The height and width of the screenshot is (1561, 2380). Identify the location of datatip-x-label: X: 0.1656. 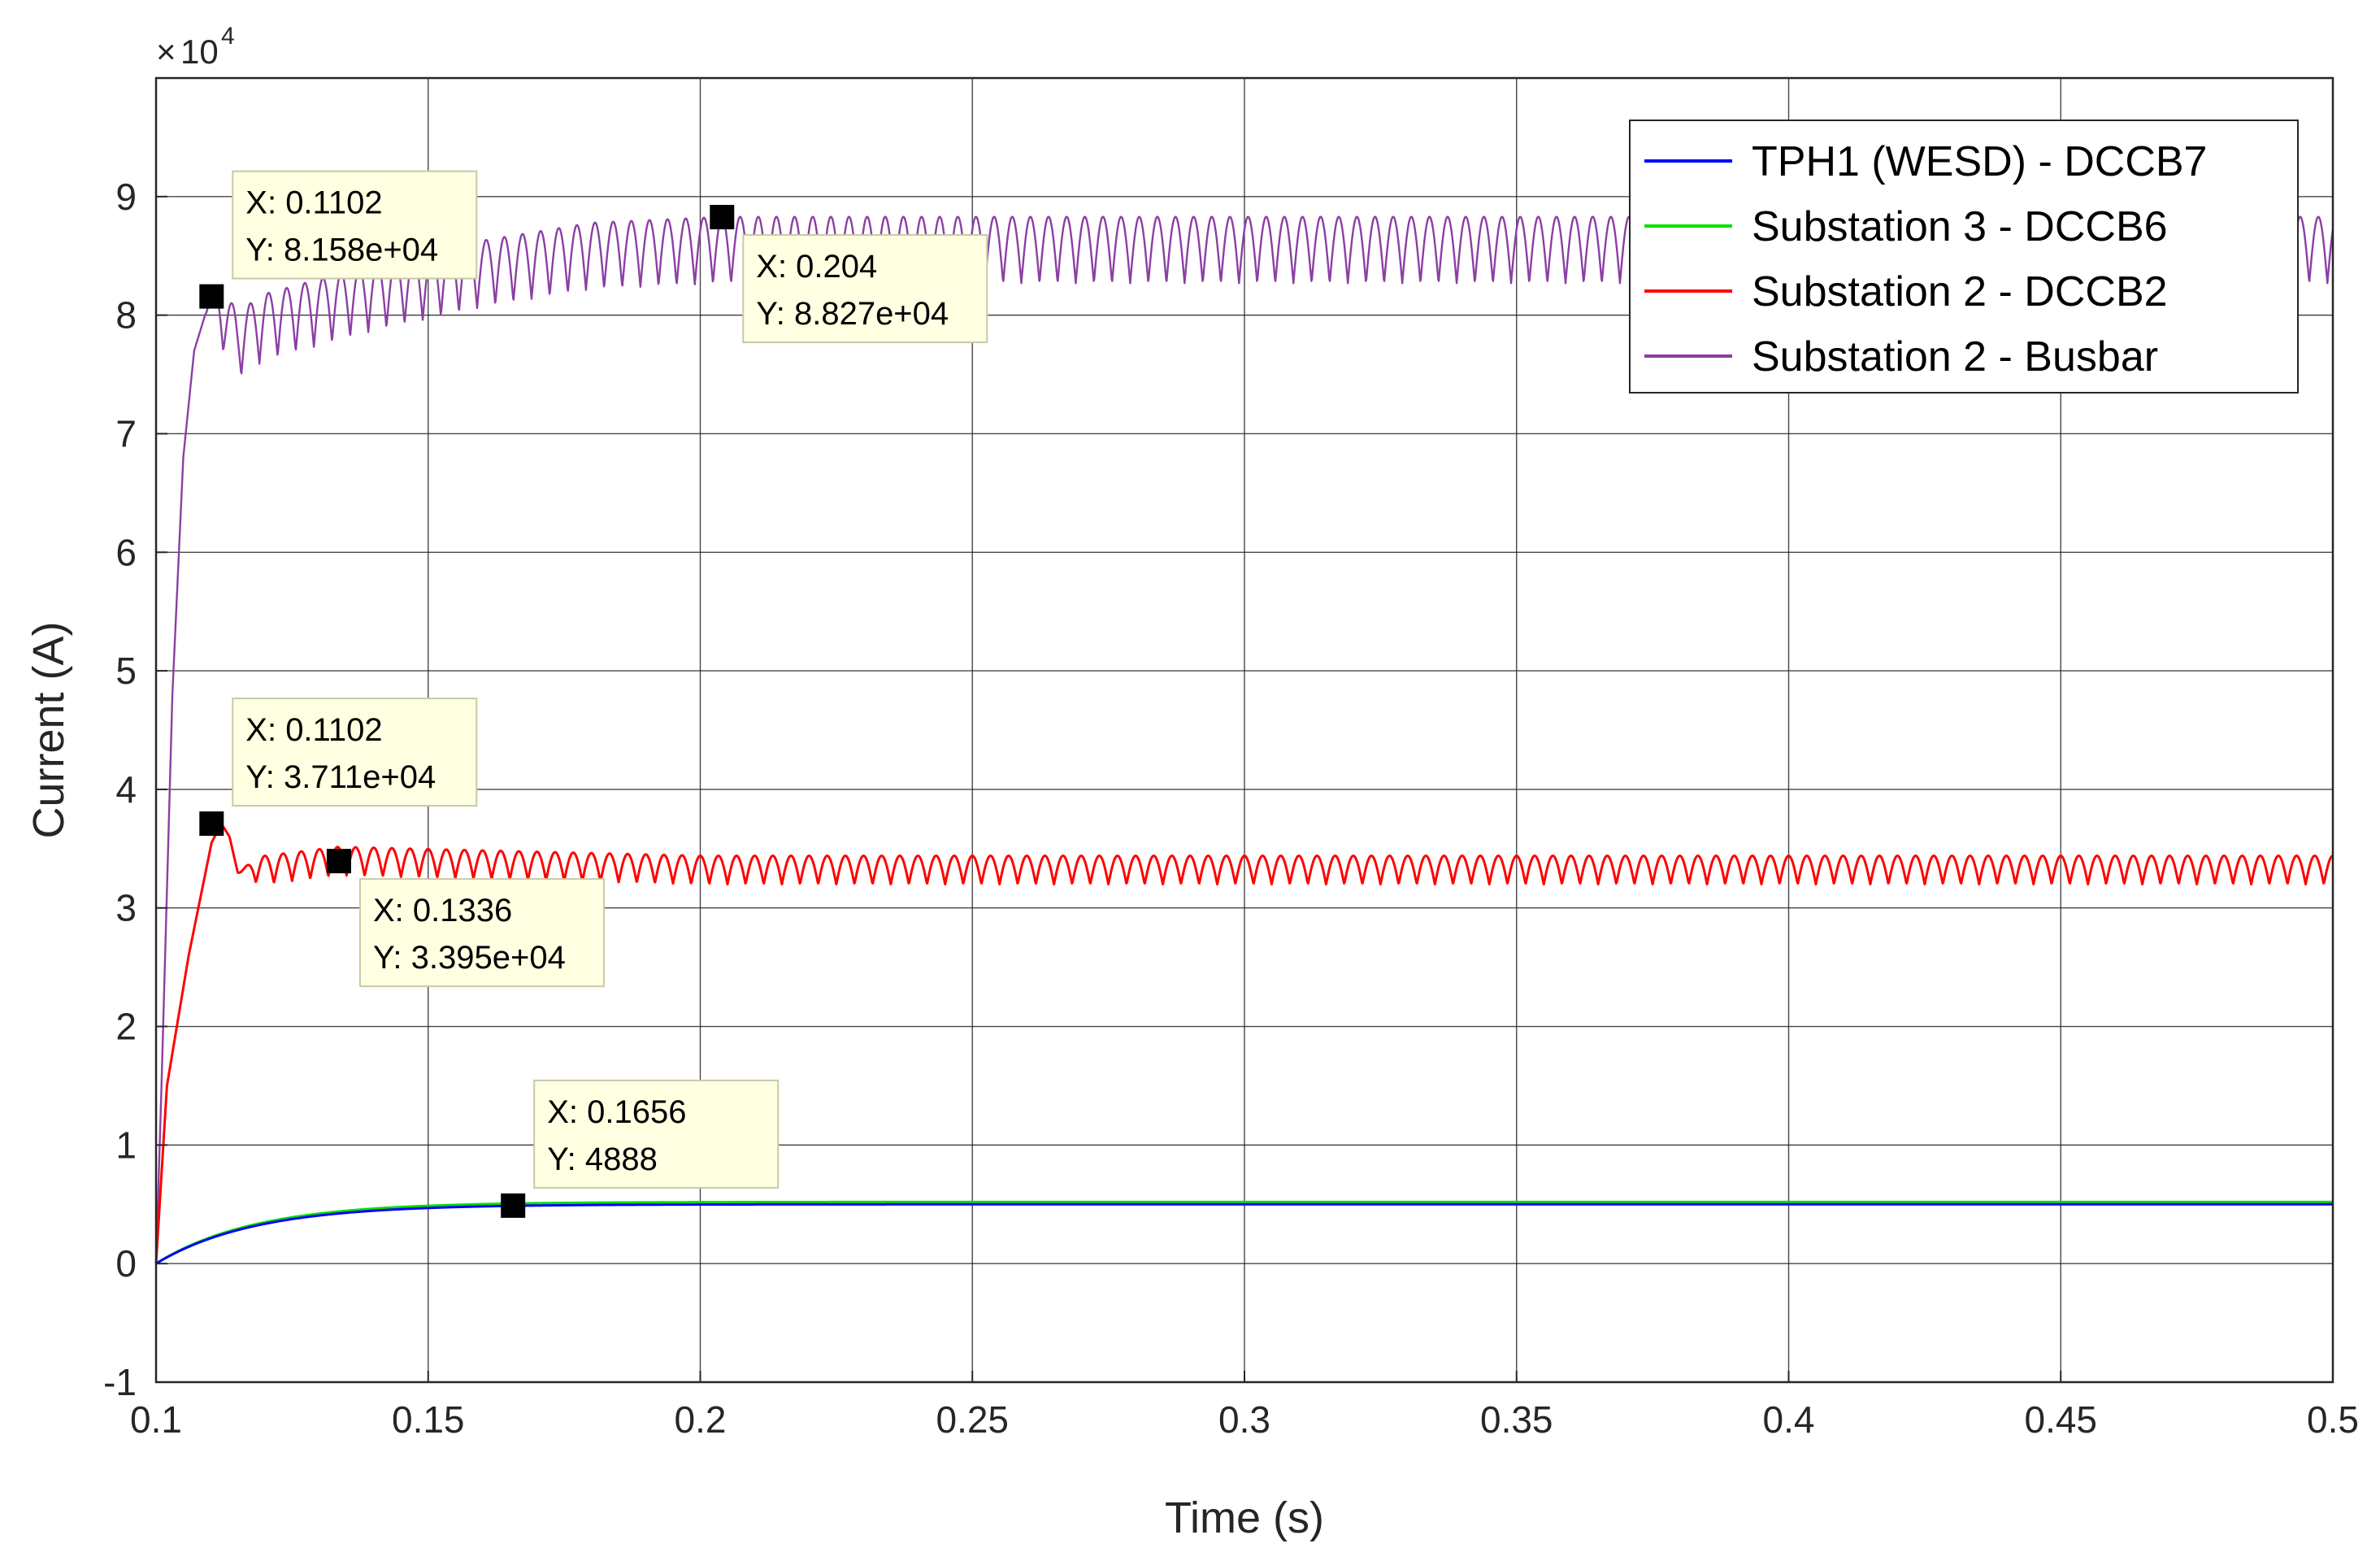
(616, 1112).